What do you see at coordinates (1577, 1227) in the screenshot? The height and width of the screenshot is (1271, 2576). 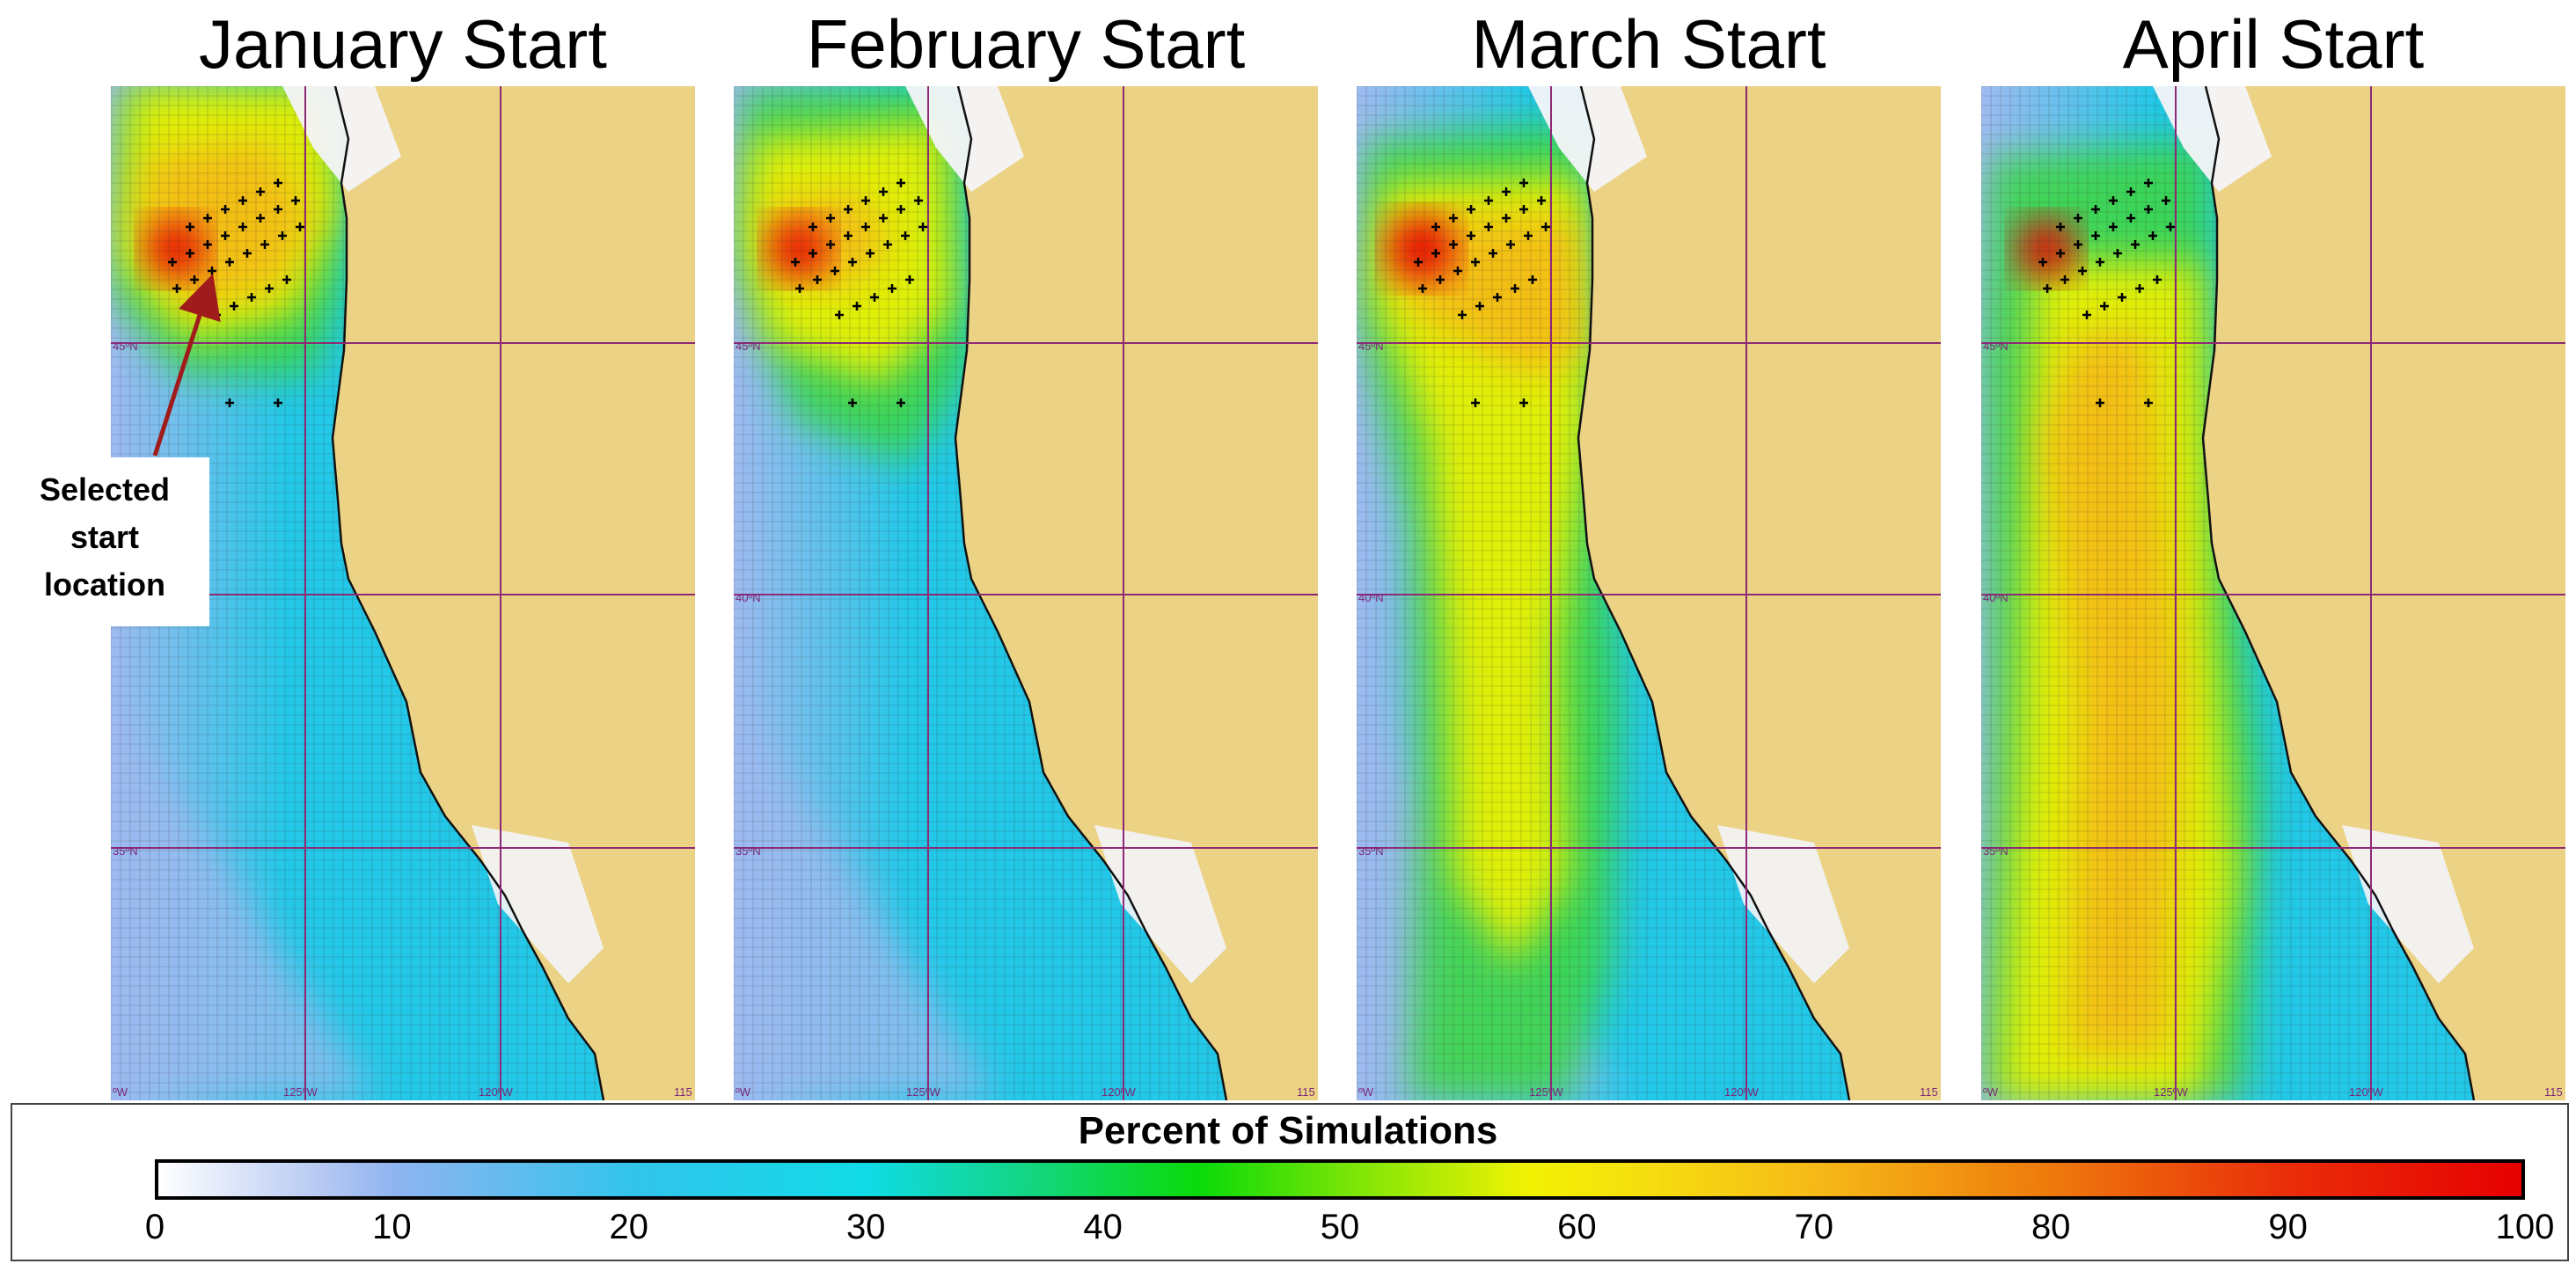 I see `legend-tick-60: 60` at bounding box center [1577, 1227].